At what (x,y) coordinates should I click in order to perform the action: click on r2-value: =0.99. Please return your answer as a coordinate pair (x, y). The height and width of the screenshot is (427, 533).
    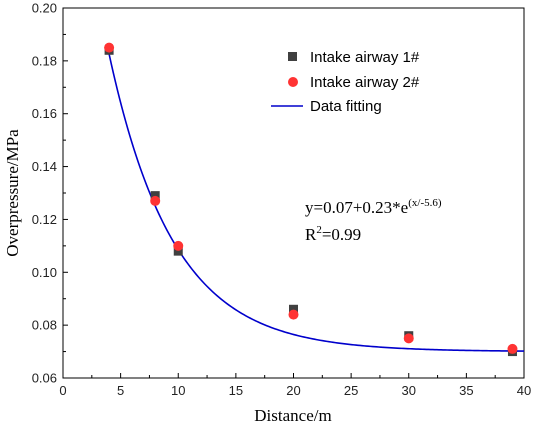
    Looking at the image, I should click on (341, 234).